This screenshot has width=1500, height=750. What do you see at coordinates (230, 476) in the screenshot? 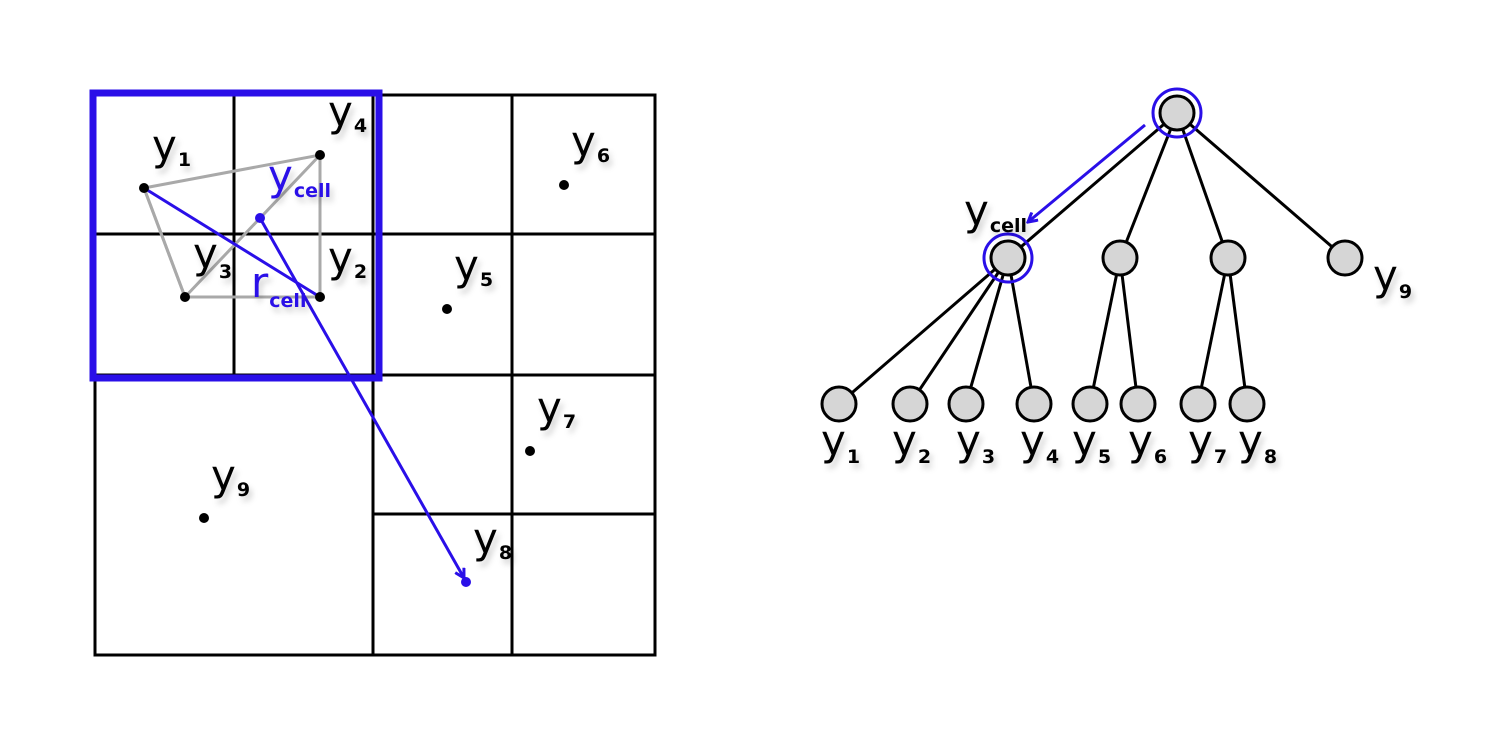
I see `label-y9: y9` at bounding box center [230, 476].